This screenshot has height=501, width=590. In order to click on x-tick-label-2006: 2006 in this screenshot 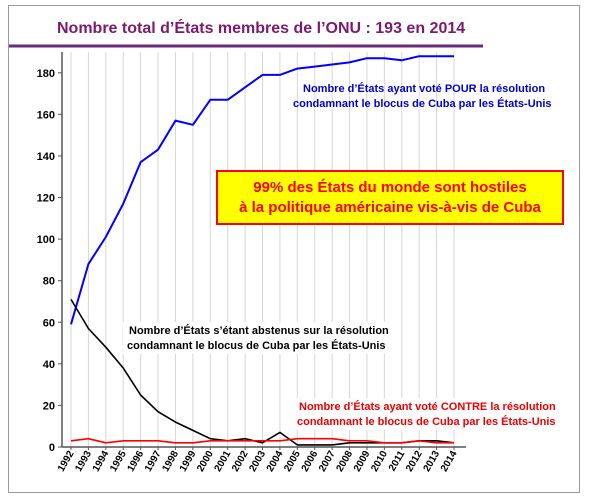, I will do `click(310, 461)`.